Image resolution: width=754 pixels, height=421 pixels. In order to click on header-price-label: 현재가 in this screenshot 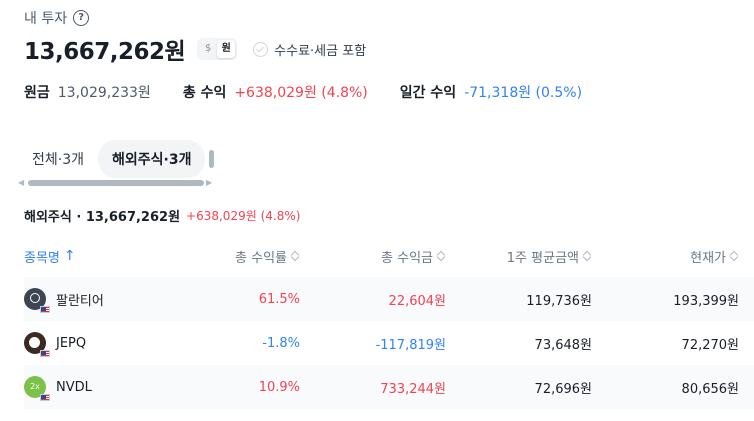, I will do `click(708, 258)`.